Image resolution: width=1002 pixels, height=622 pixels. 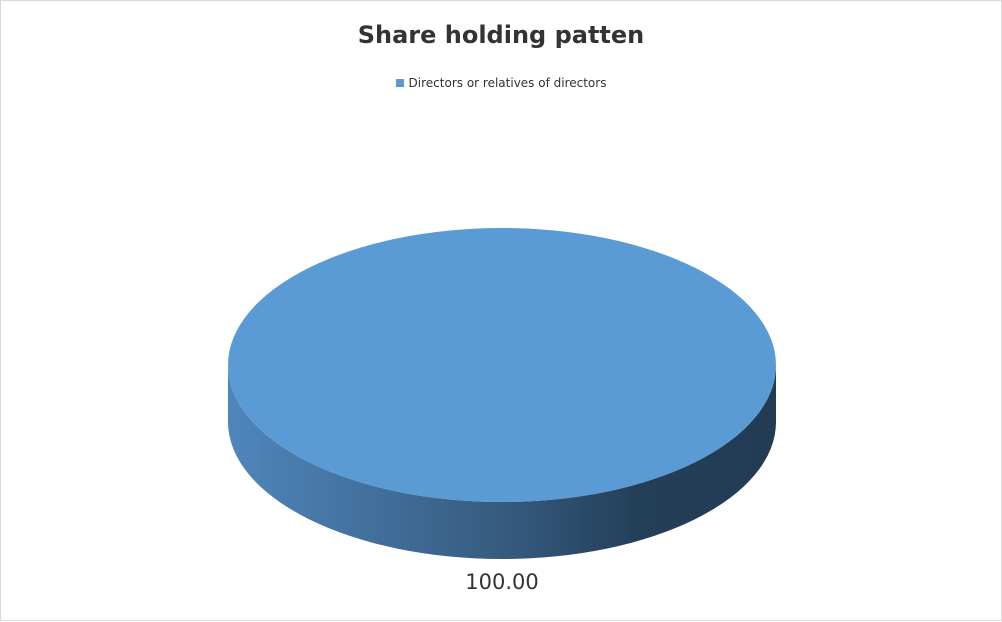 What do you see at coordinates (501, 582) in the screenshot?
I see `data-label: 100.00` at bounding box center [501, 582].